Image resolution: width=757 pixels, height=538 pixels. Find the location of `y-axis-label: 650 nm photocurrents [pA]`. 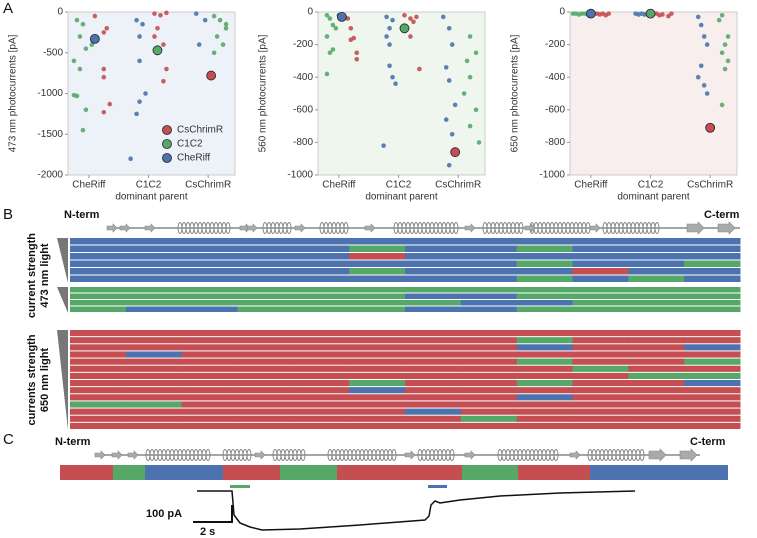

y-axis-label: 650 nm photocurrents [pA] is located at coordinates (515, 93).